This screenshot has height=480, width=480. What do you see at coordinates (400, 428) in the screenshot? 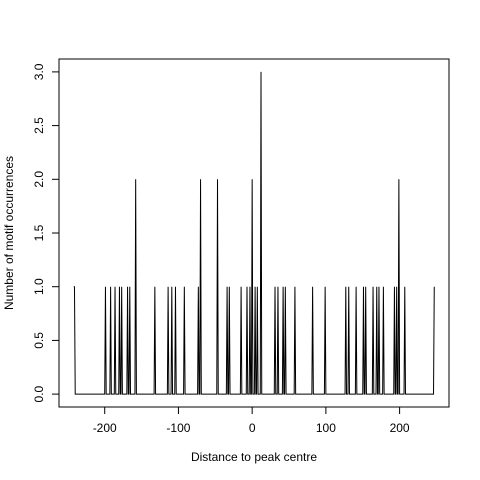
I see `x-tick-label: 200` at bounding box center [400, 428].